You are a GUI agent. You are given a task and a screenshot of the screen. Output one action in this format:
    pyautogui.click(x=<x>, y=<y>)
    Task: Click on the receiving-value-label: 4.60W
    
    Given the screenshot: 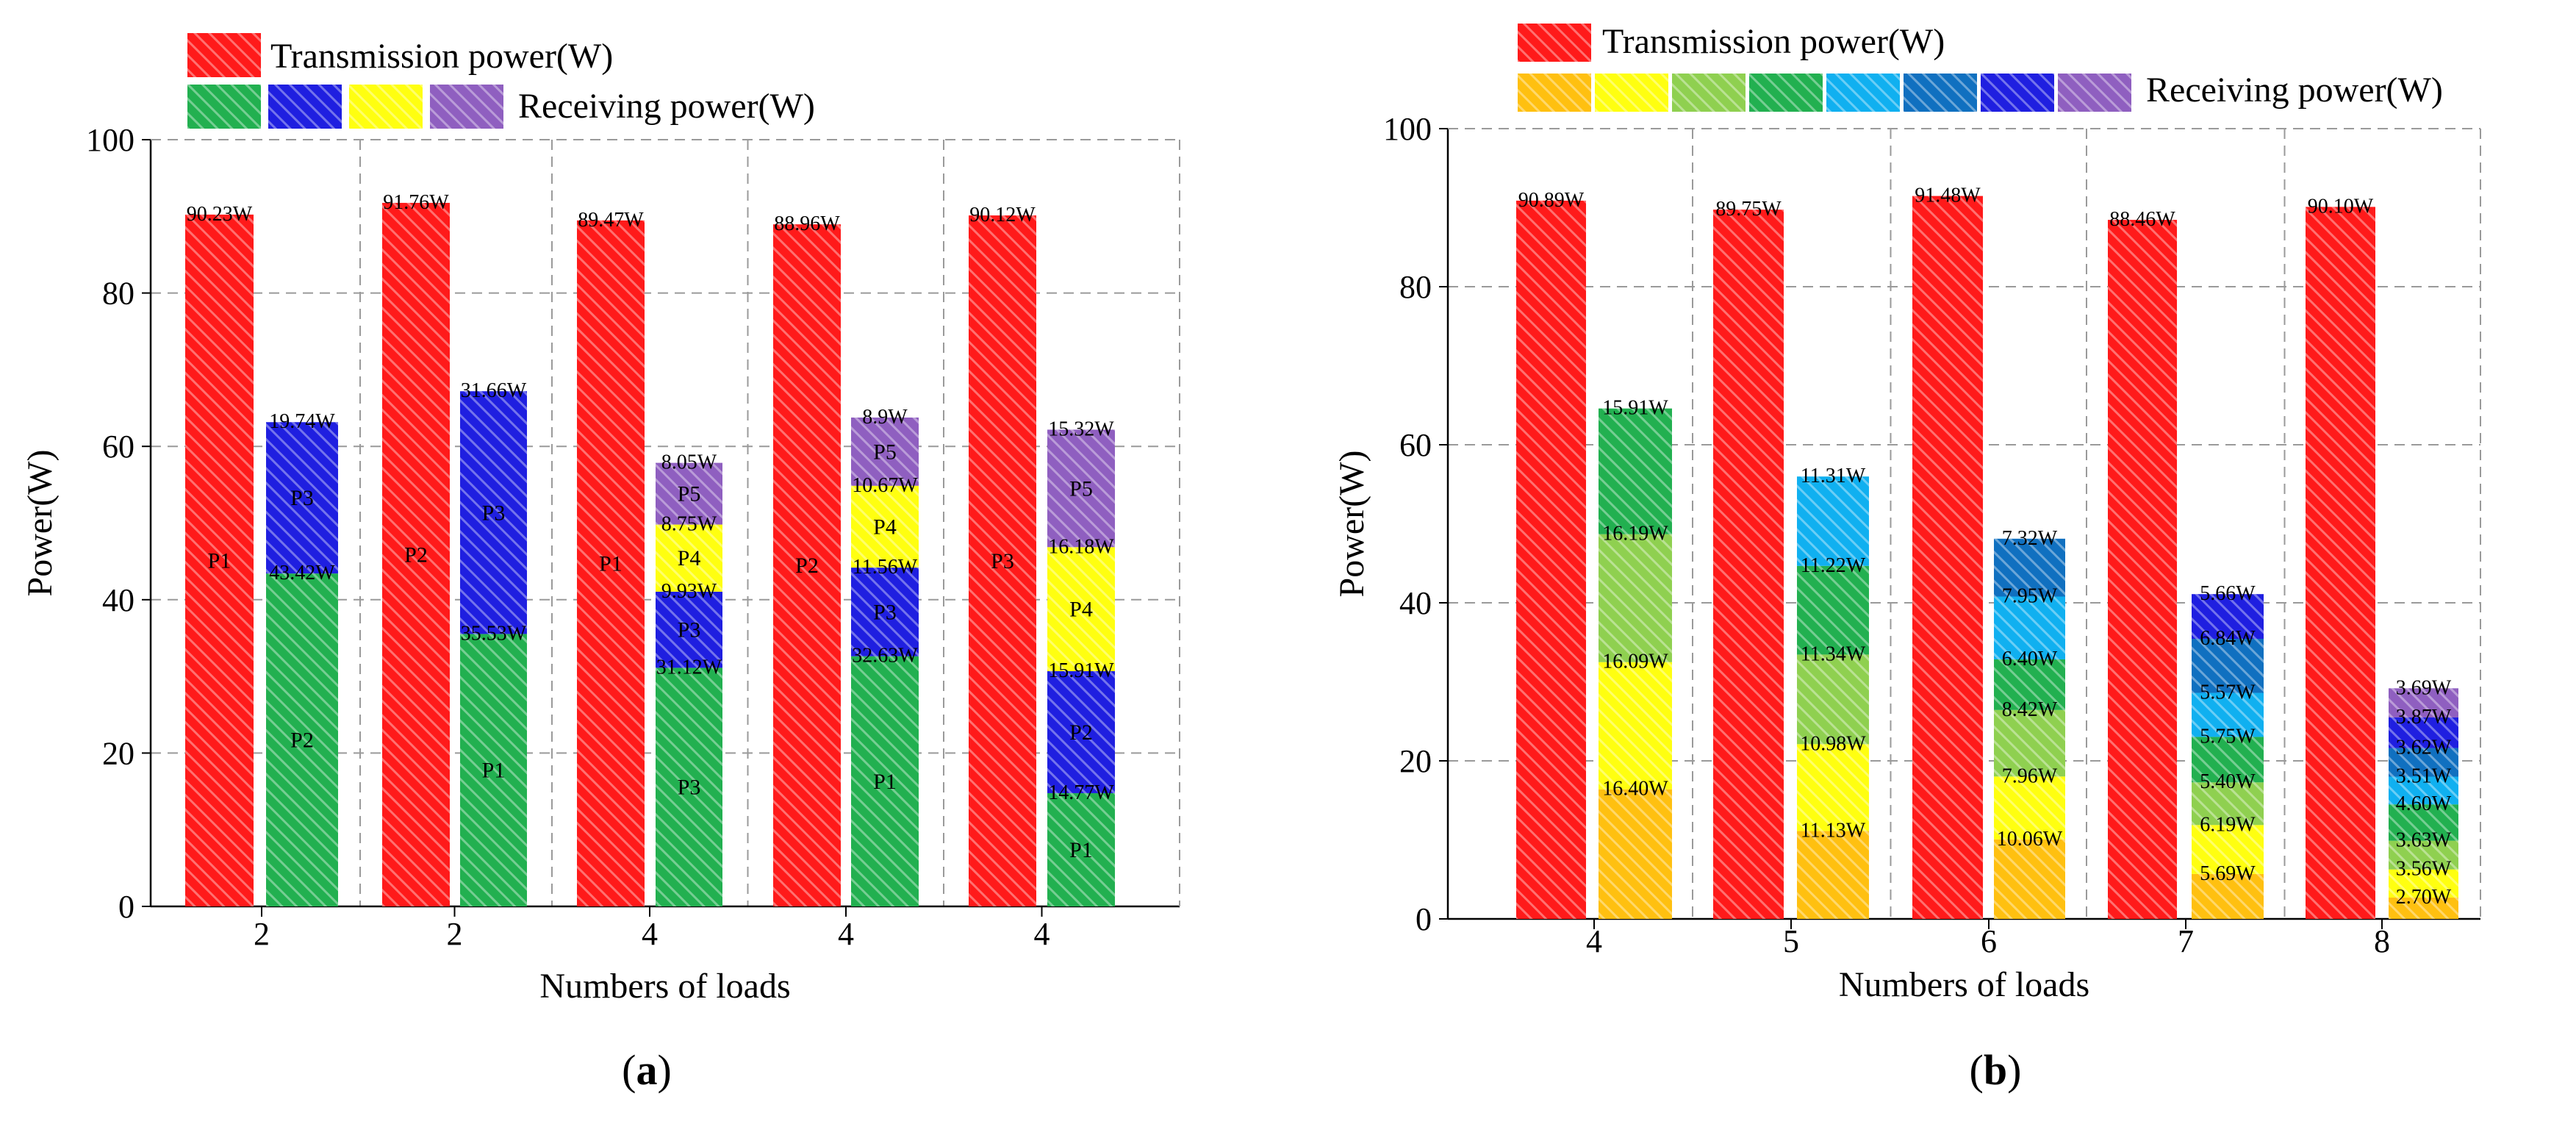 What is the action you would take?
    pyautogui.click(x=2424, y=803)
    